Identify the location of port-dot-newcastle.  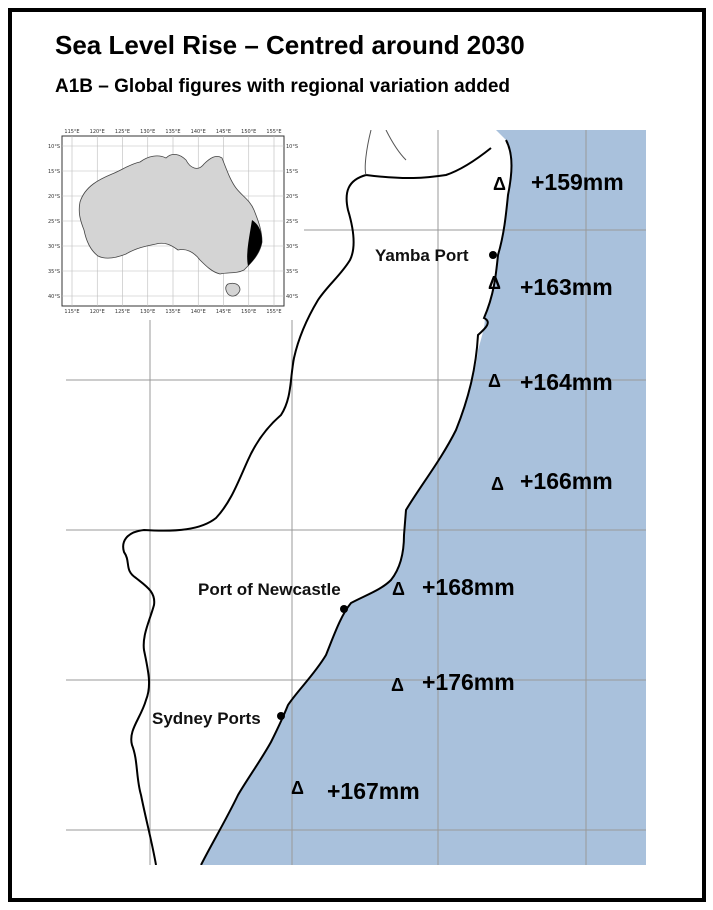
(344, 609).